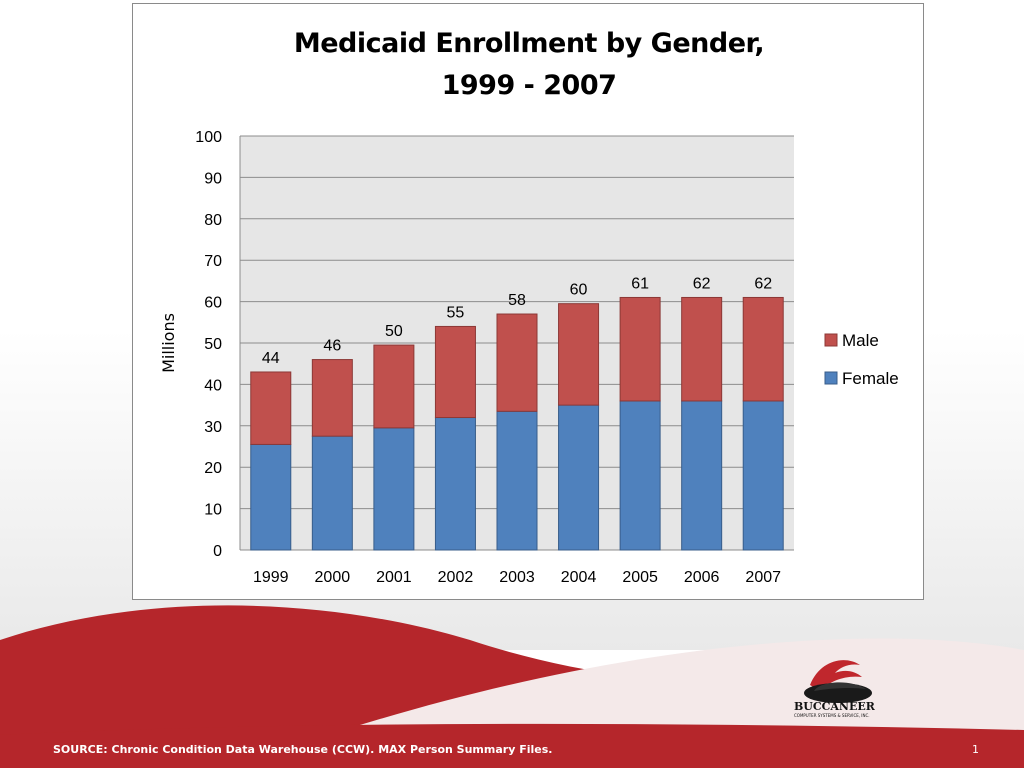 The width and height of the screenshot is (1024, 768). I want to click on y-tick-label: 50, so click(213, 344).